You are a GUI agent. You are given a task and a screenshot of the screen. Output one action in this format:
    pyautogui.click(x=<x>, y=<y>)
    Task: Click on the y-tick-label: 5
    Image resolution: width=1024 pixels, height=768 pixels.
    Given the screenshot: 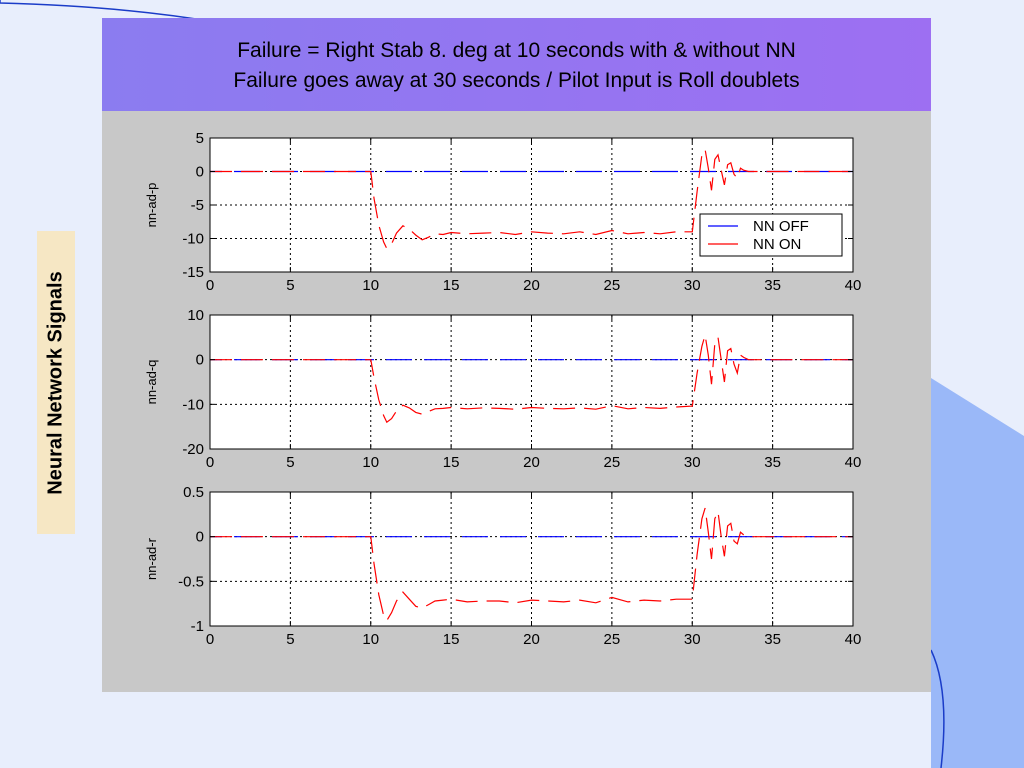 What is the action you would take?
    pyautogui.click(x=200, y=138)
    